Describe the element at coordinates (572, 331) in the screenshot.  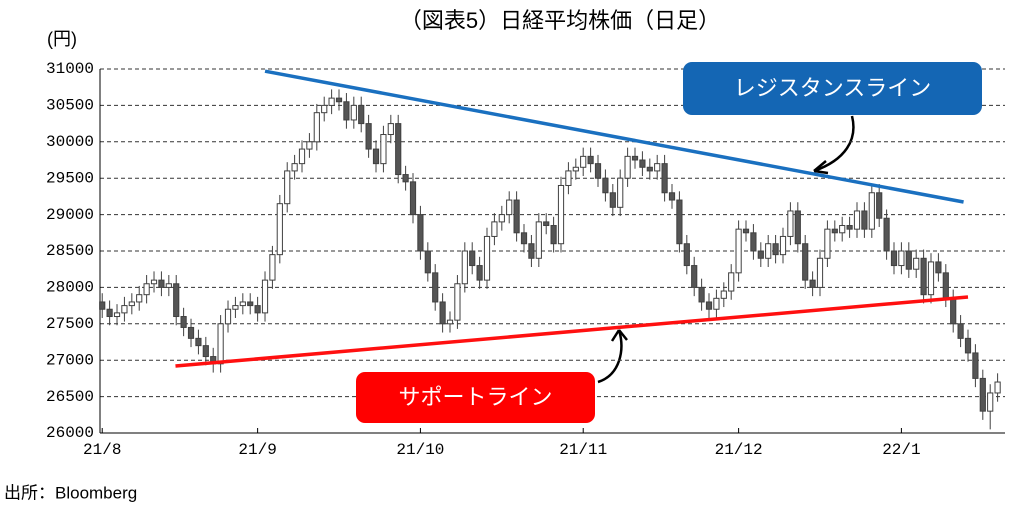
I see `trendline` at that location.